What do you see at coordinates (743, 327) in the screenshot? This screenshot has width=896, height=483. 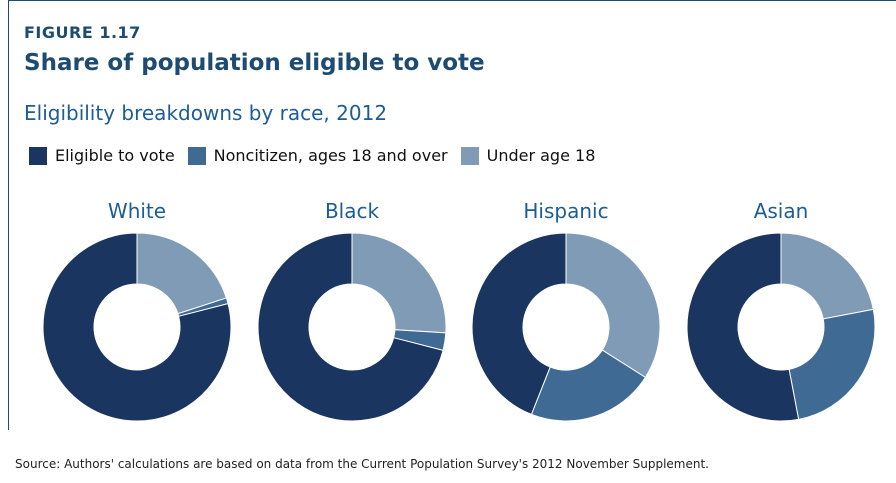 I see `slice-asian-eligible-to-vote` at bounding box center [743, 327].